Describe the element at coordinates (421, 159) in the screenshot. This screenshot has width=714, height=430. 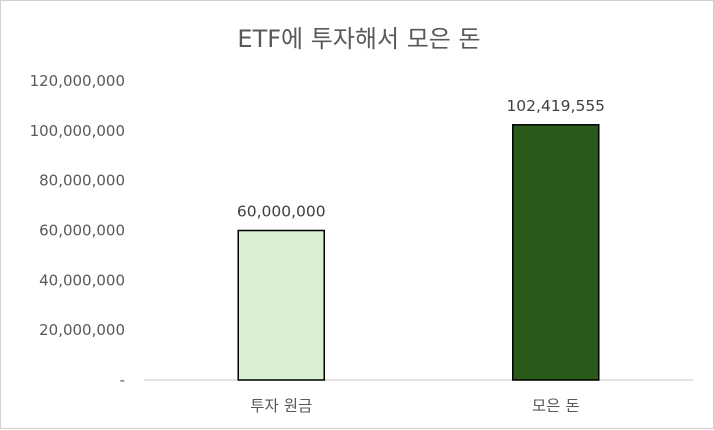
I see `data-labels: 60,000,000 102,419,555` at that location.